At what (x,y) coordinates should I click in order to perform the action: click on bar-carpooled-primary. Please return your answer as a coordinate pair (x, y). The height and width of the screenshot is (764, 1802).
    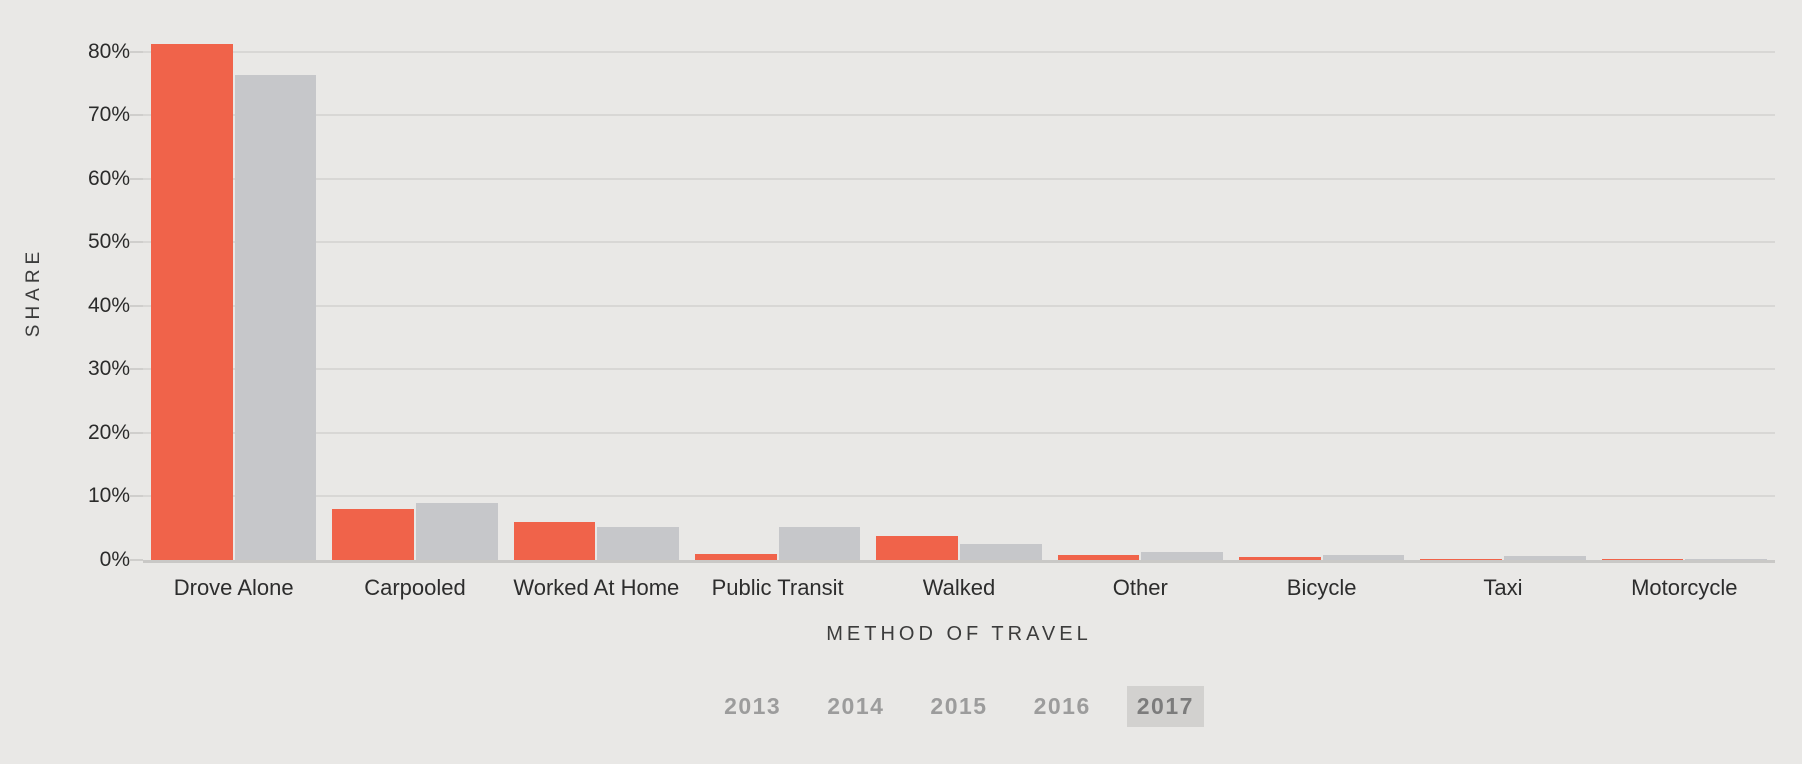
    Looking at the image, I should click on (373, 534).